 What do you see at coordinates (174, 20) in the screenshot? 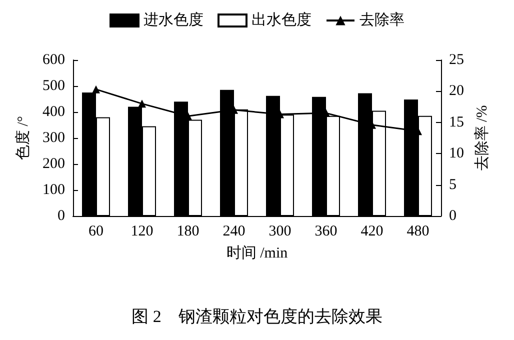
I see `legend-label: 进水色度` at bounding box center [174, 20].